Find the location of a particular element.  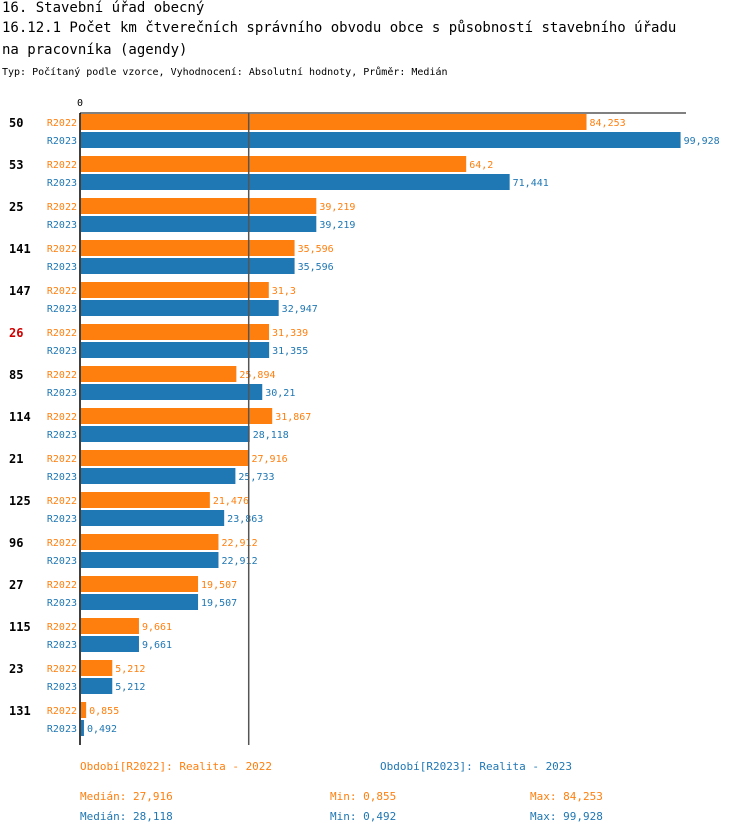

category-label: 27 is located at coordinates (16, 585).